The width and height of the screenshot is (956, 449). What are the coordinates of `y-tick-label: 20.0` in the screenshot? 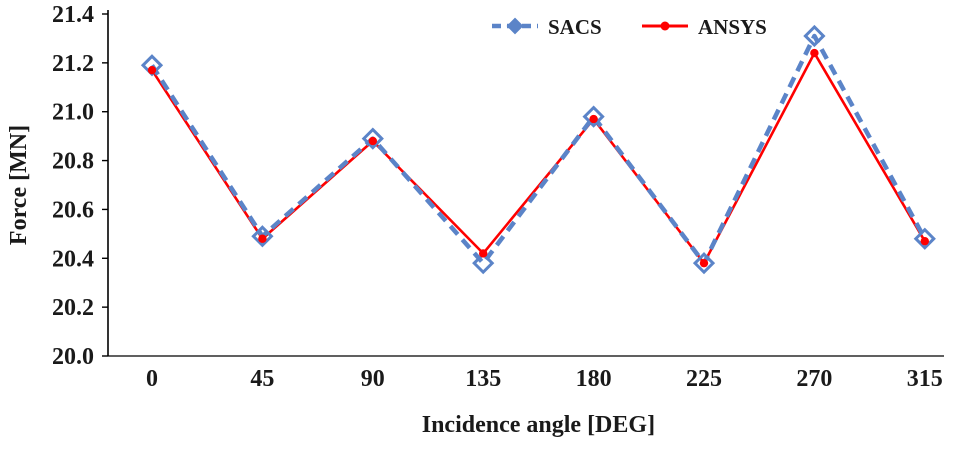 It's located at (73, 357).